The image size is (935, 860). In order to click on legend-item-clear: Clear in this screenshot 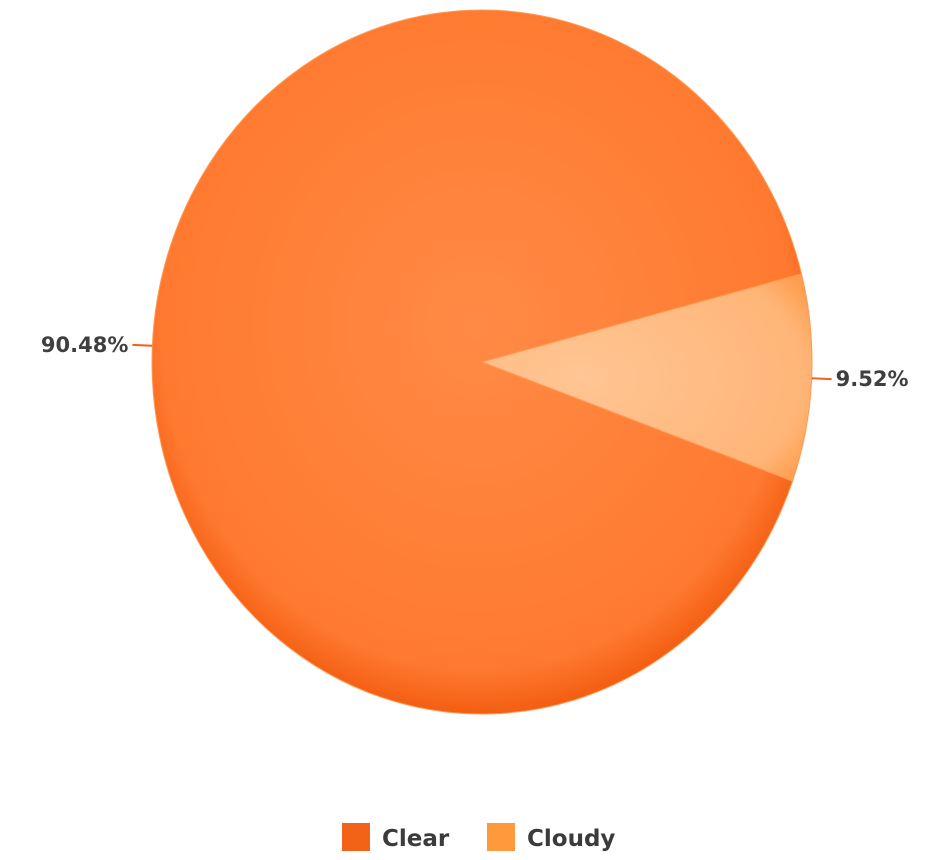, I will do `click(396, 837)`.